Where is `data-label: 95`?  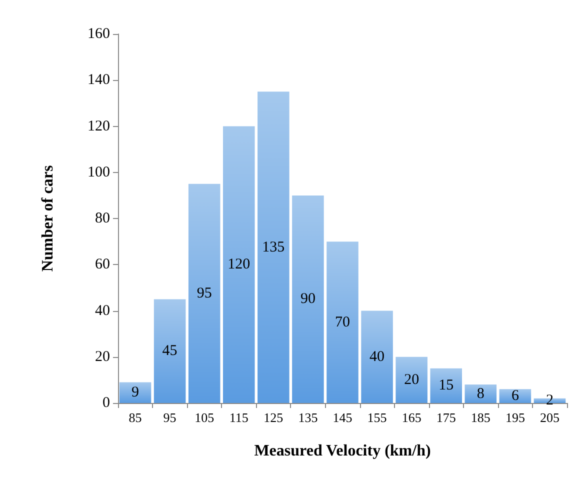
data-label: 95 is located at coordinates (204, 293).